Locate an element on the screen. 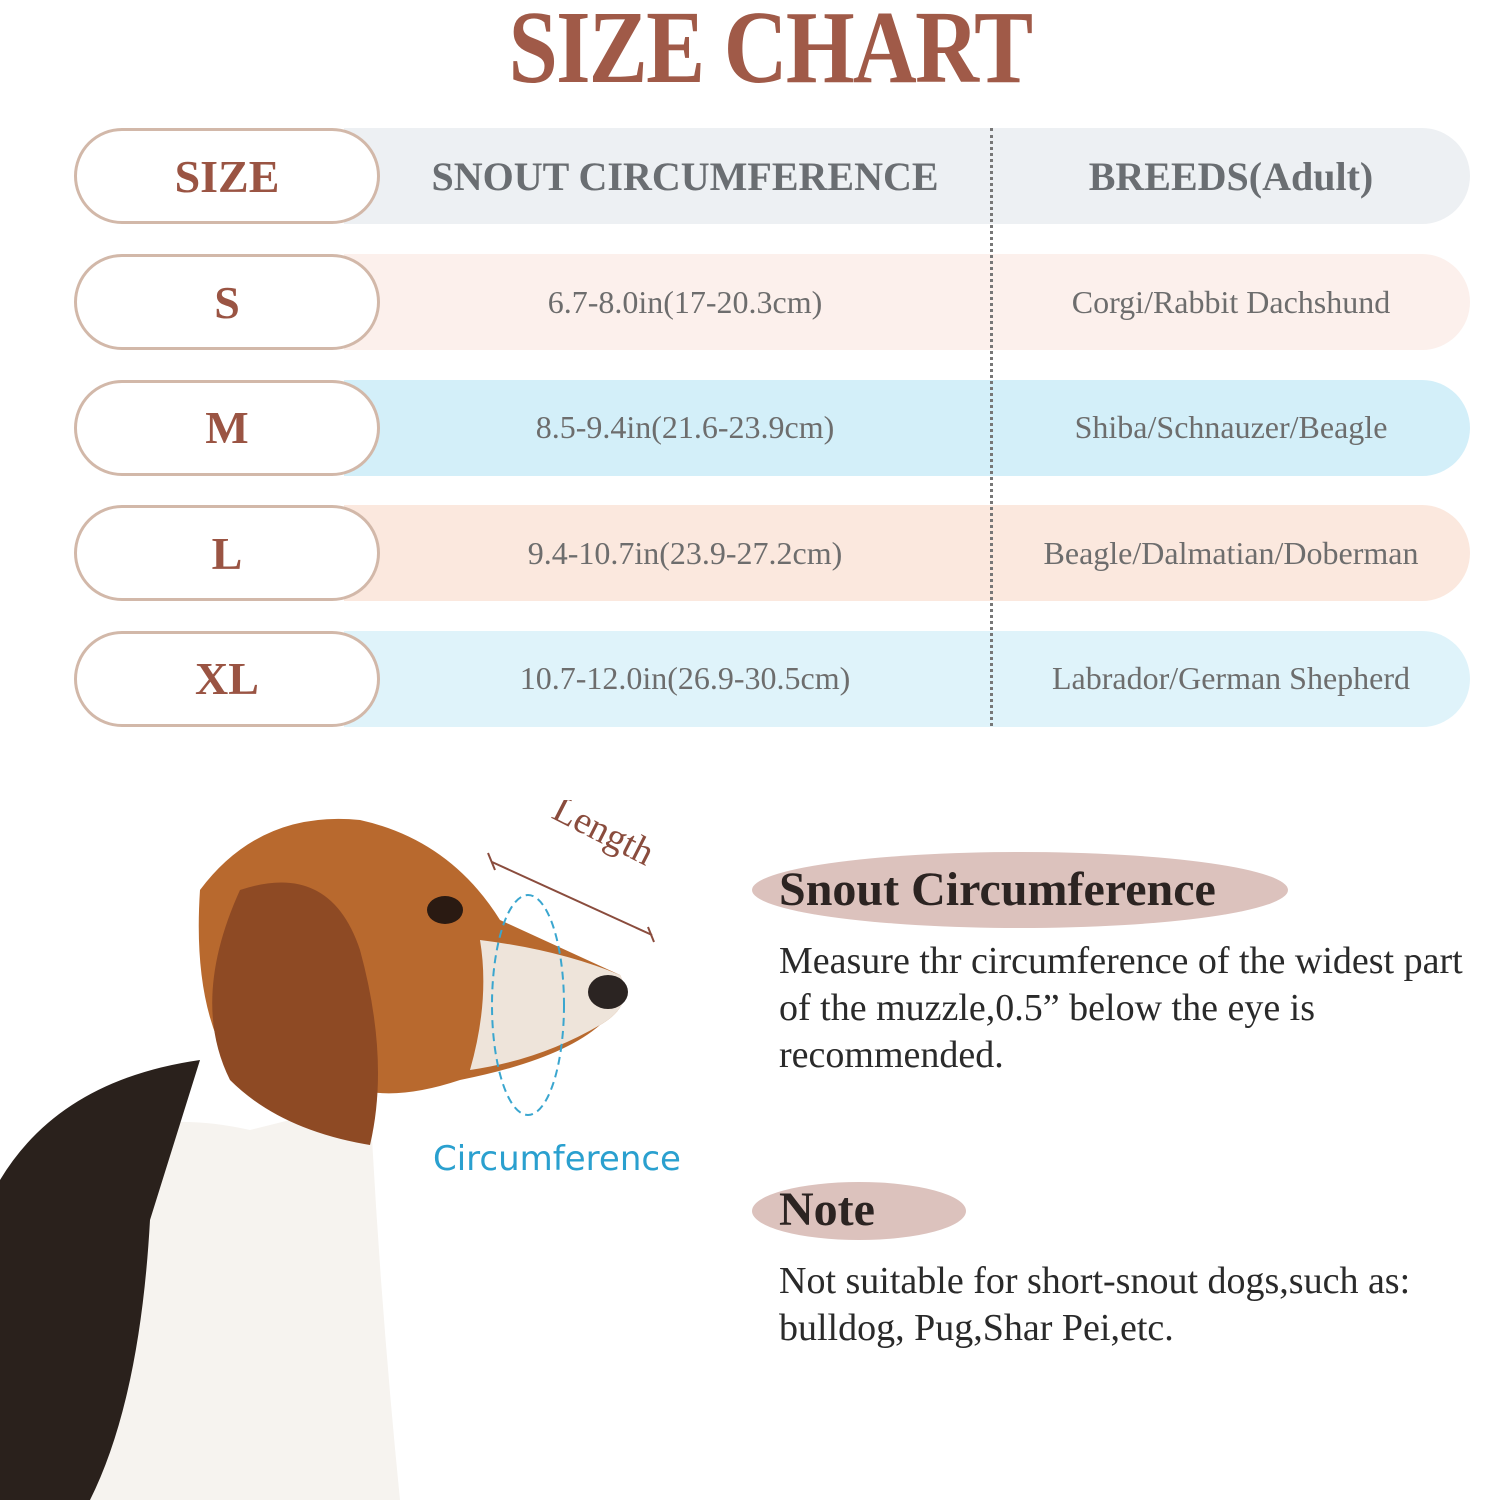  circumference-label: Circumference is located at coordinates (557, 1159).